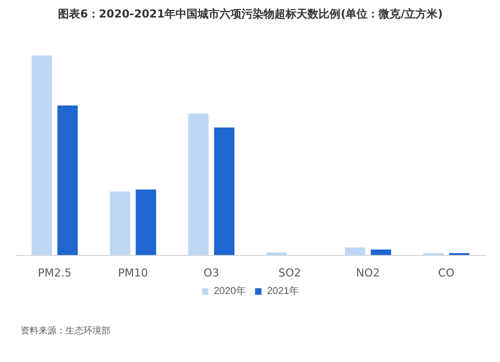  What do you see at coordinates (212, 273) in the screenshot?
I see `x-tick-label: O3` at bounding box center [212, 273].